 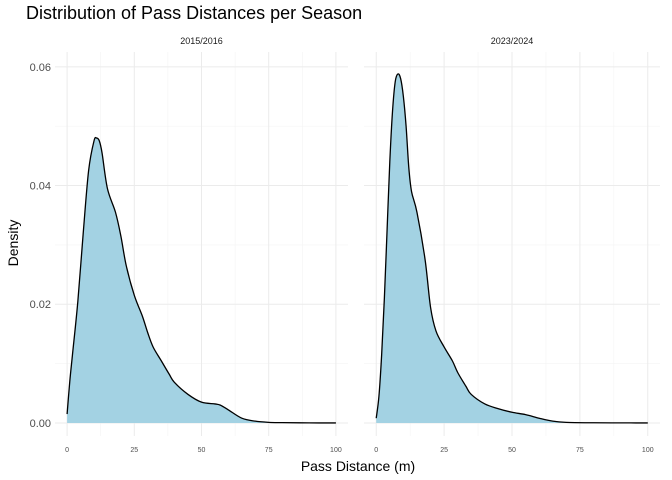 I want to click on y-tick-label: 0.04, so click(x=40, y=187).